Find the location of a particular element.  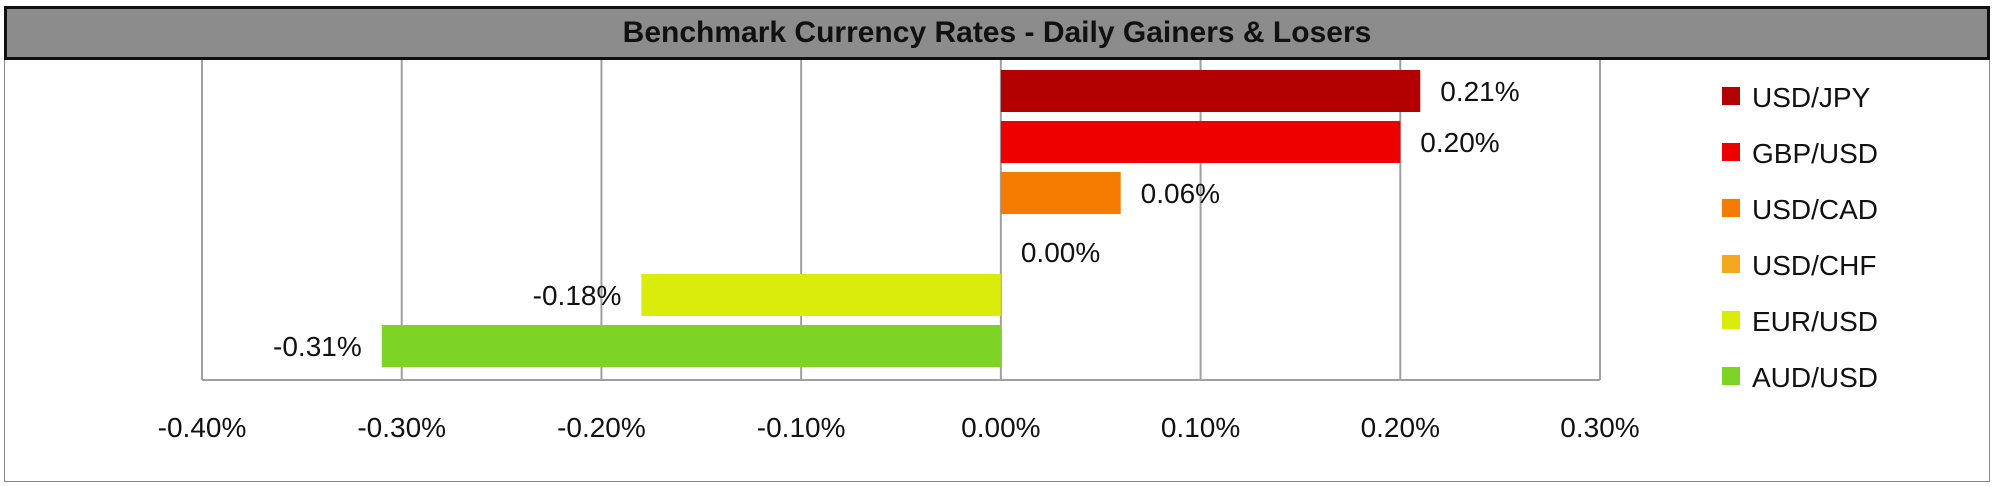

bar-gbp-usd is located at coordinates (1200, 142).